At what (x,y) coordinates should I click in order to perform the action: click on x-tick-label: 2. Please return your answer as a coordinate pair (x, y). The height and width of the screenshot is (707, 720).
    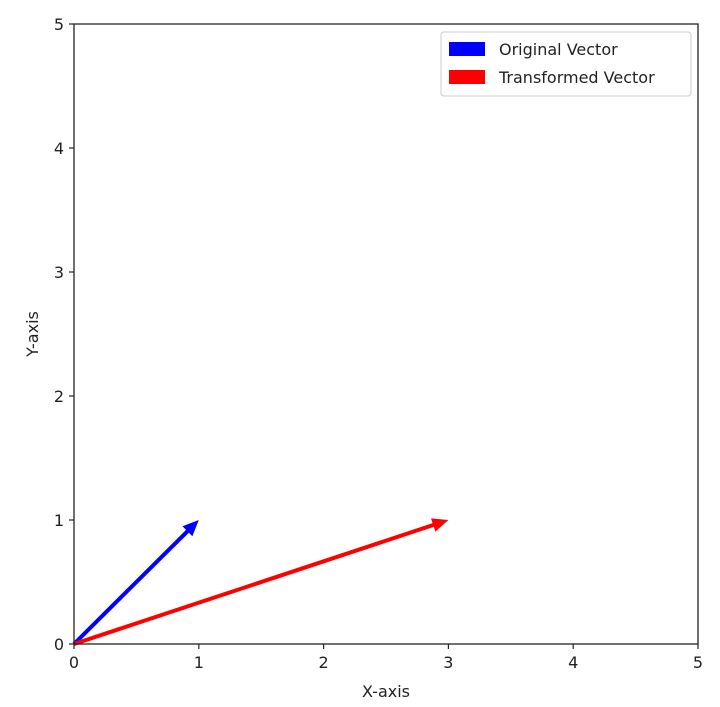
    Looking at the image, I should click on (324, 662).